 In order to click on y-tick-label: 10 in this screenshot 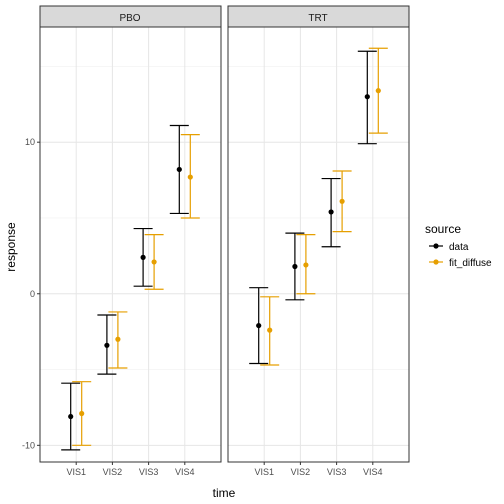, I will do `click(30, 142)`.